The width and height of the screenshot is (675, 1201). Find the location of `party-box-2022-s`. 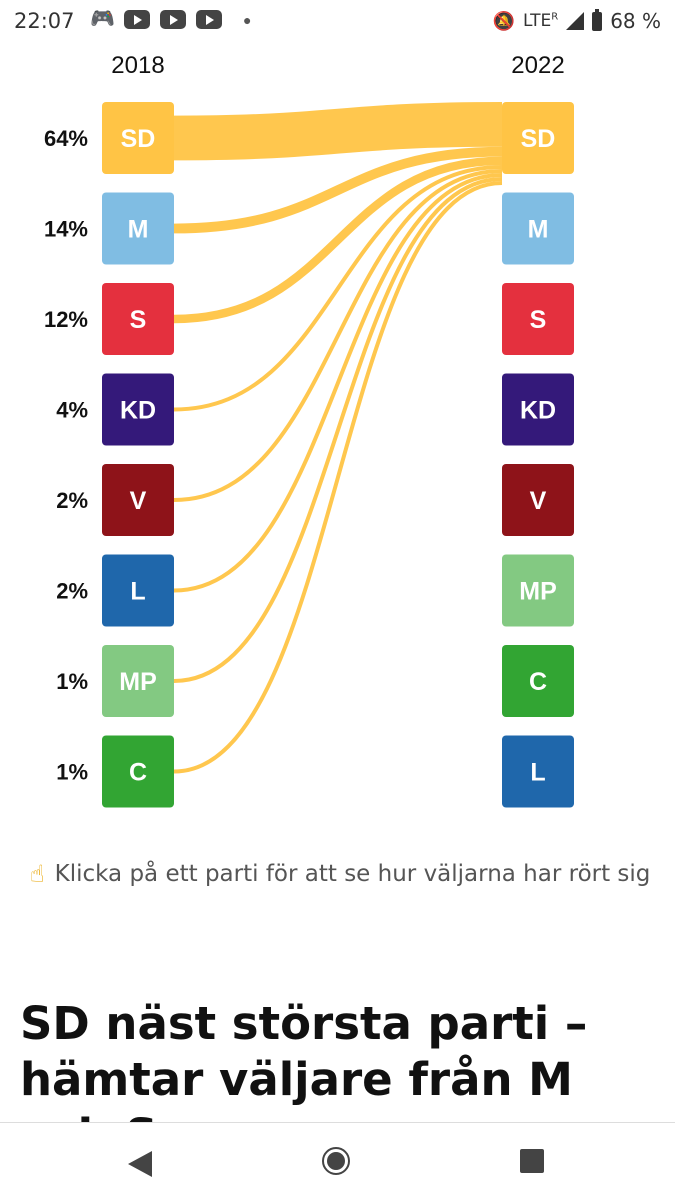

party-box-2022-s is located at coordinates (538, 319).